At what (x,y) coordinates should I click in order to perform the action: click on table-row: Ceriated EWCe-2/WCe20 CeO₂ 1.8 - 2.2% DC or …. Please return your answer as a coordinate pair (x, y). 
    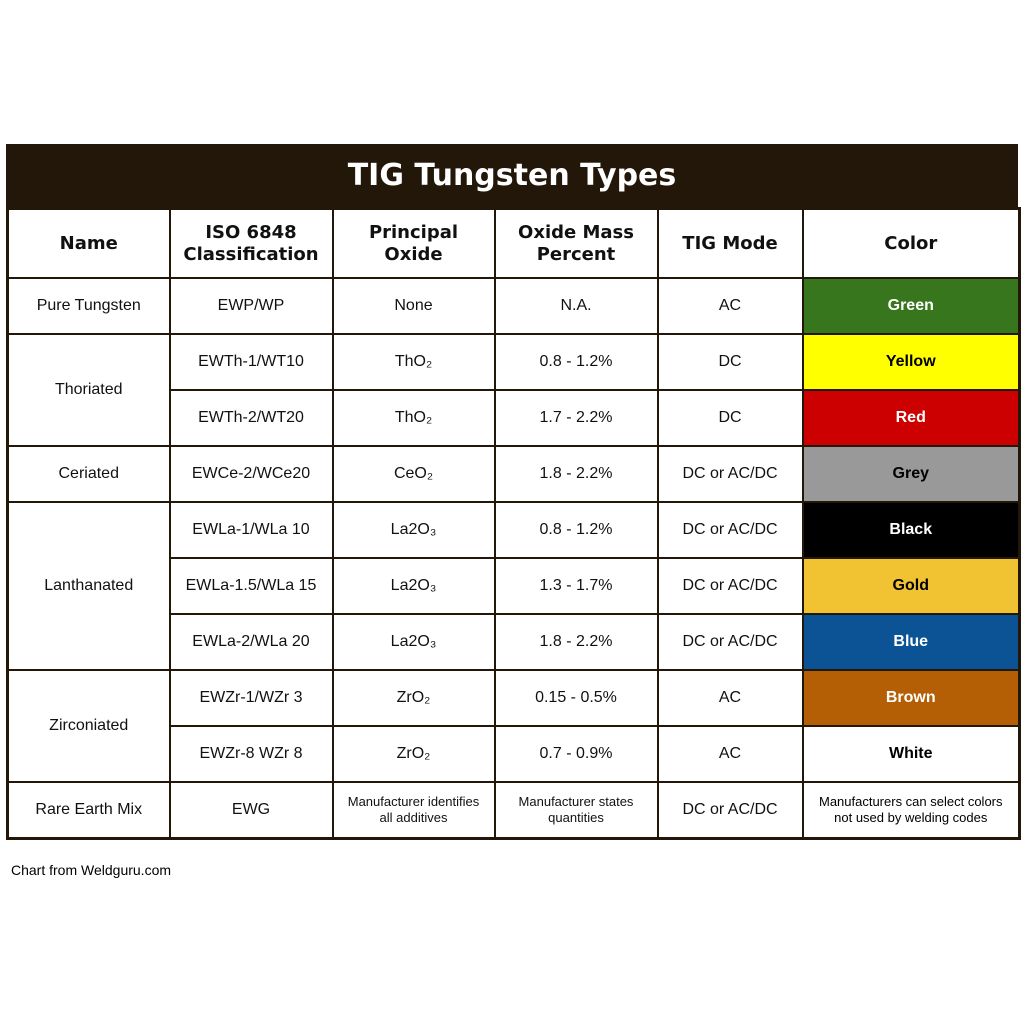
    Looking at the image, I should click on (513, 474).